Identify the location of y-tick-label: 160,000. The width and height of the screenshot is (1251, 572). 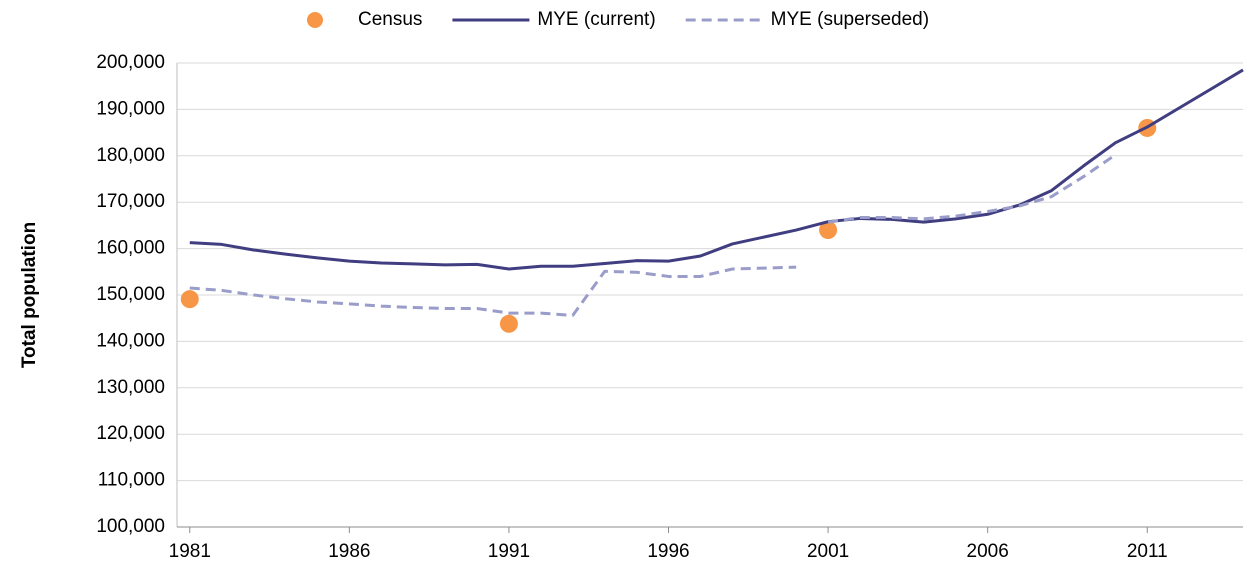
(130, 248).